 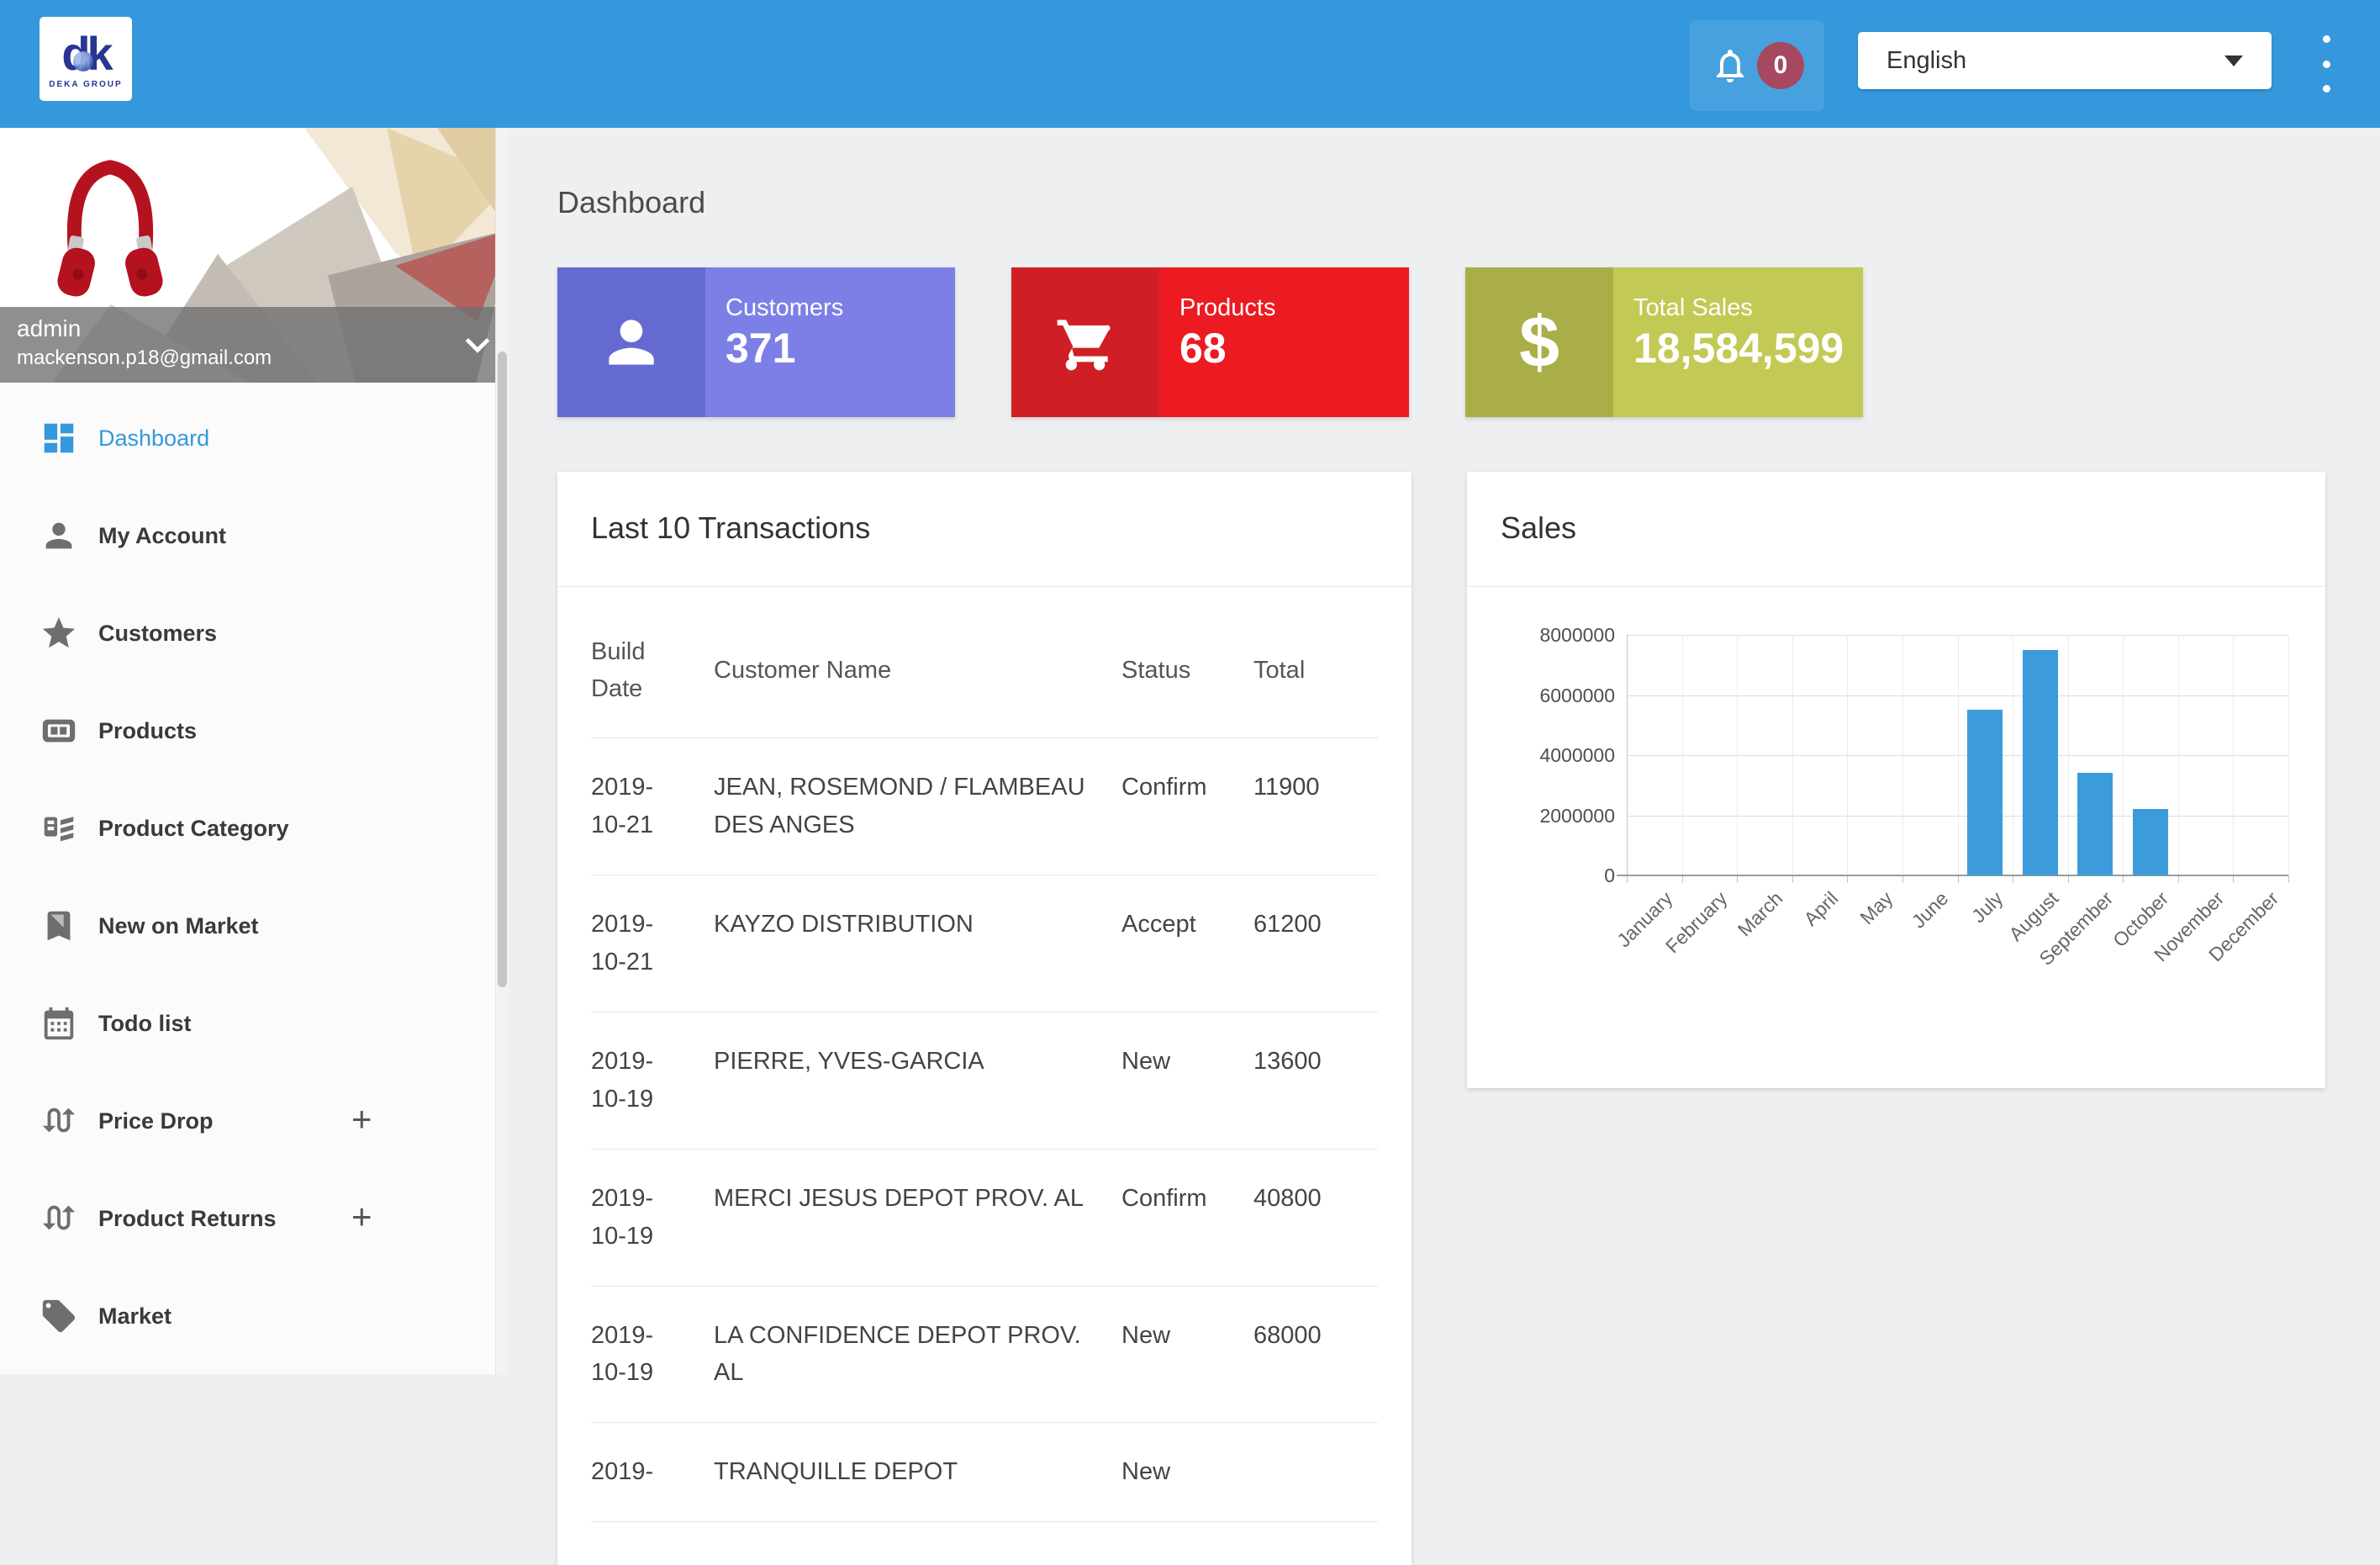 I want to click on scrollbar-thumb, so click(x=502, y=670).